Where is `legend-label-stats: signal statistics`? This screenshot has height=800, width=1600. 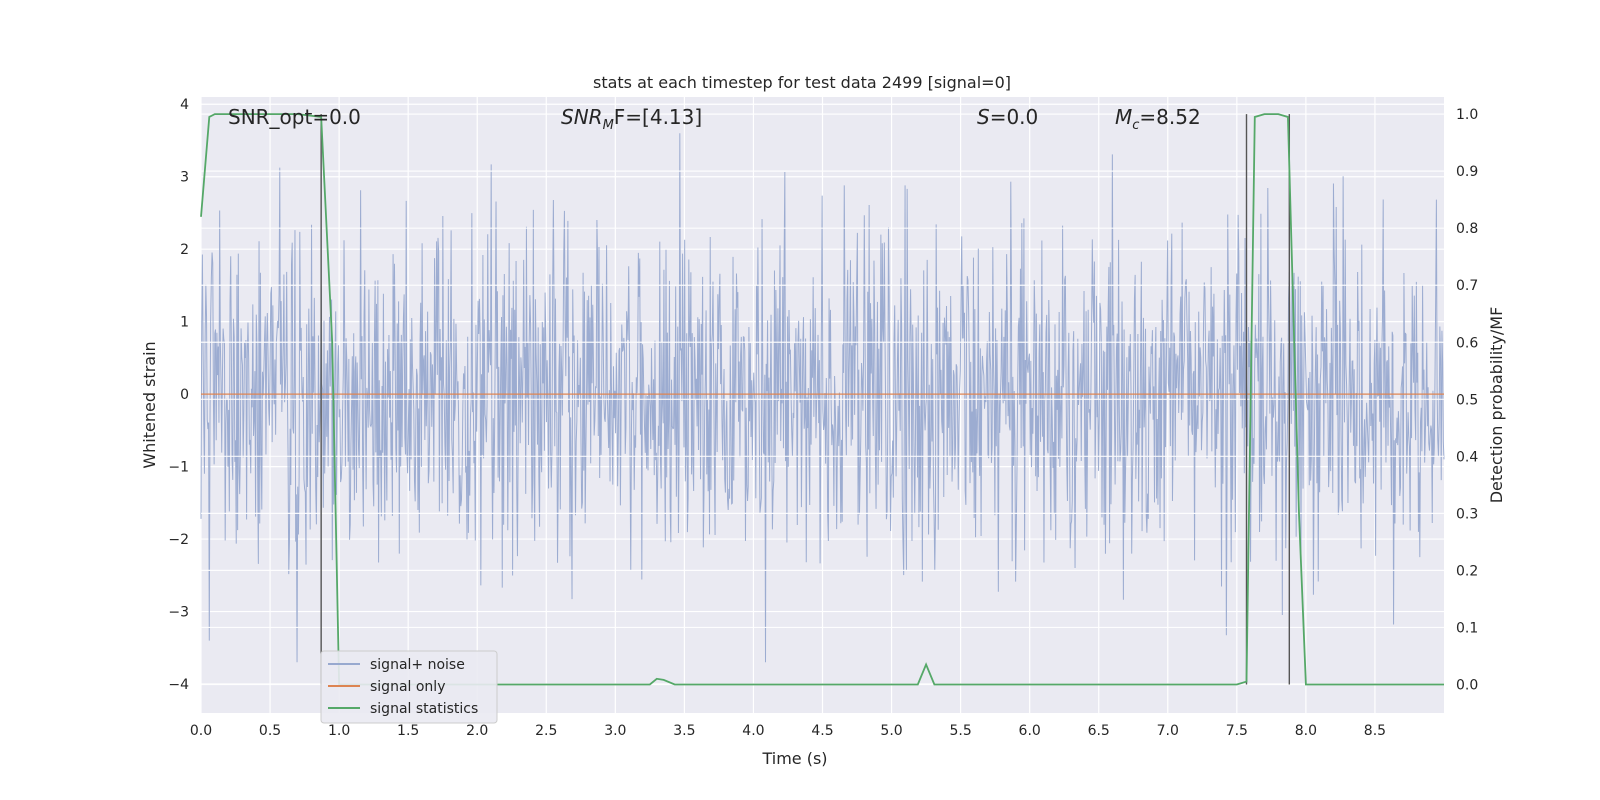
legend-label-stats: signal statistics is located at coordinates (424, 709).